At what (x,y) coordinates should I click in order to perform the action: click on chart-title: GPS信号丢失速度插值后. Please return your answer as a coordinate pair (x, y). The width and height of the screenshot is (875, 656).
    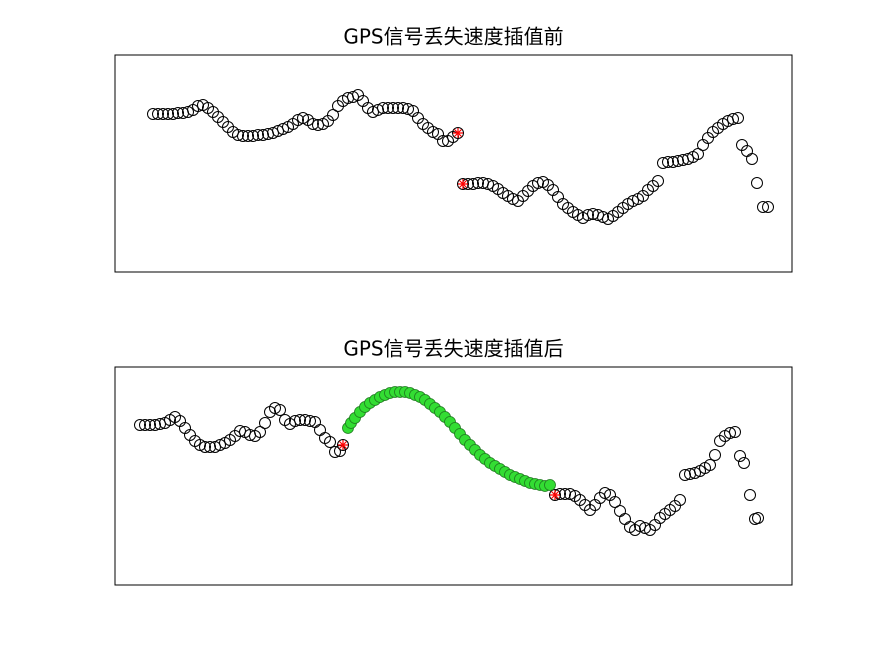
    Looking at the image, I should click on (453, 349).